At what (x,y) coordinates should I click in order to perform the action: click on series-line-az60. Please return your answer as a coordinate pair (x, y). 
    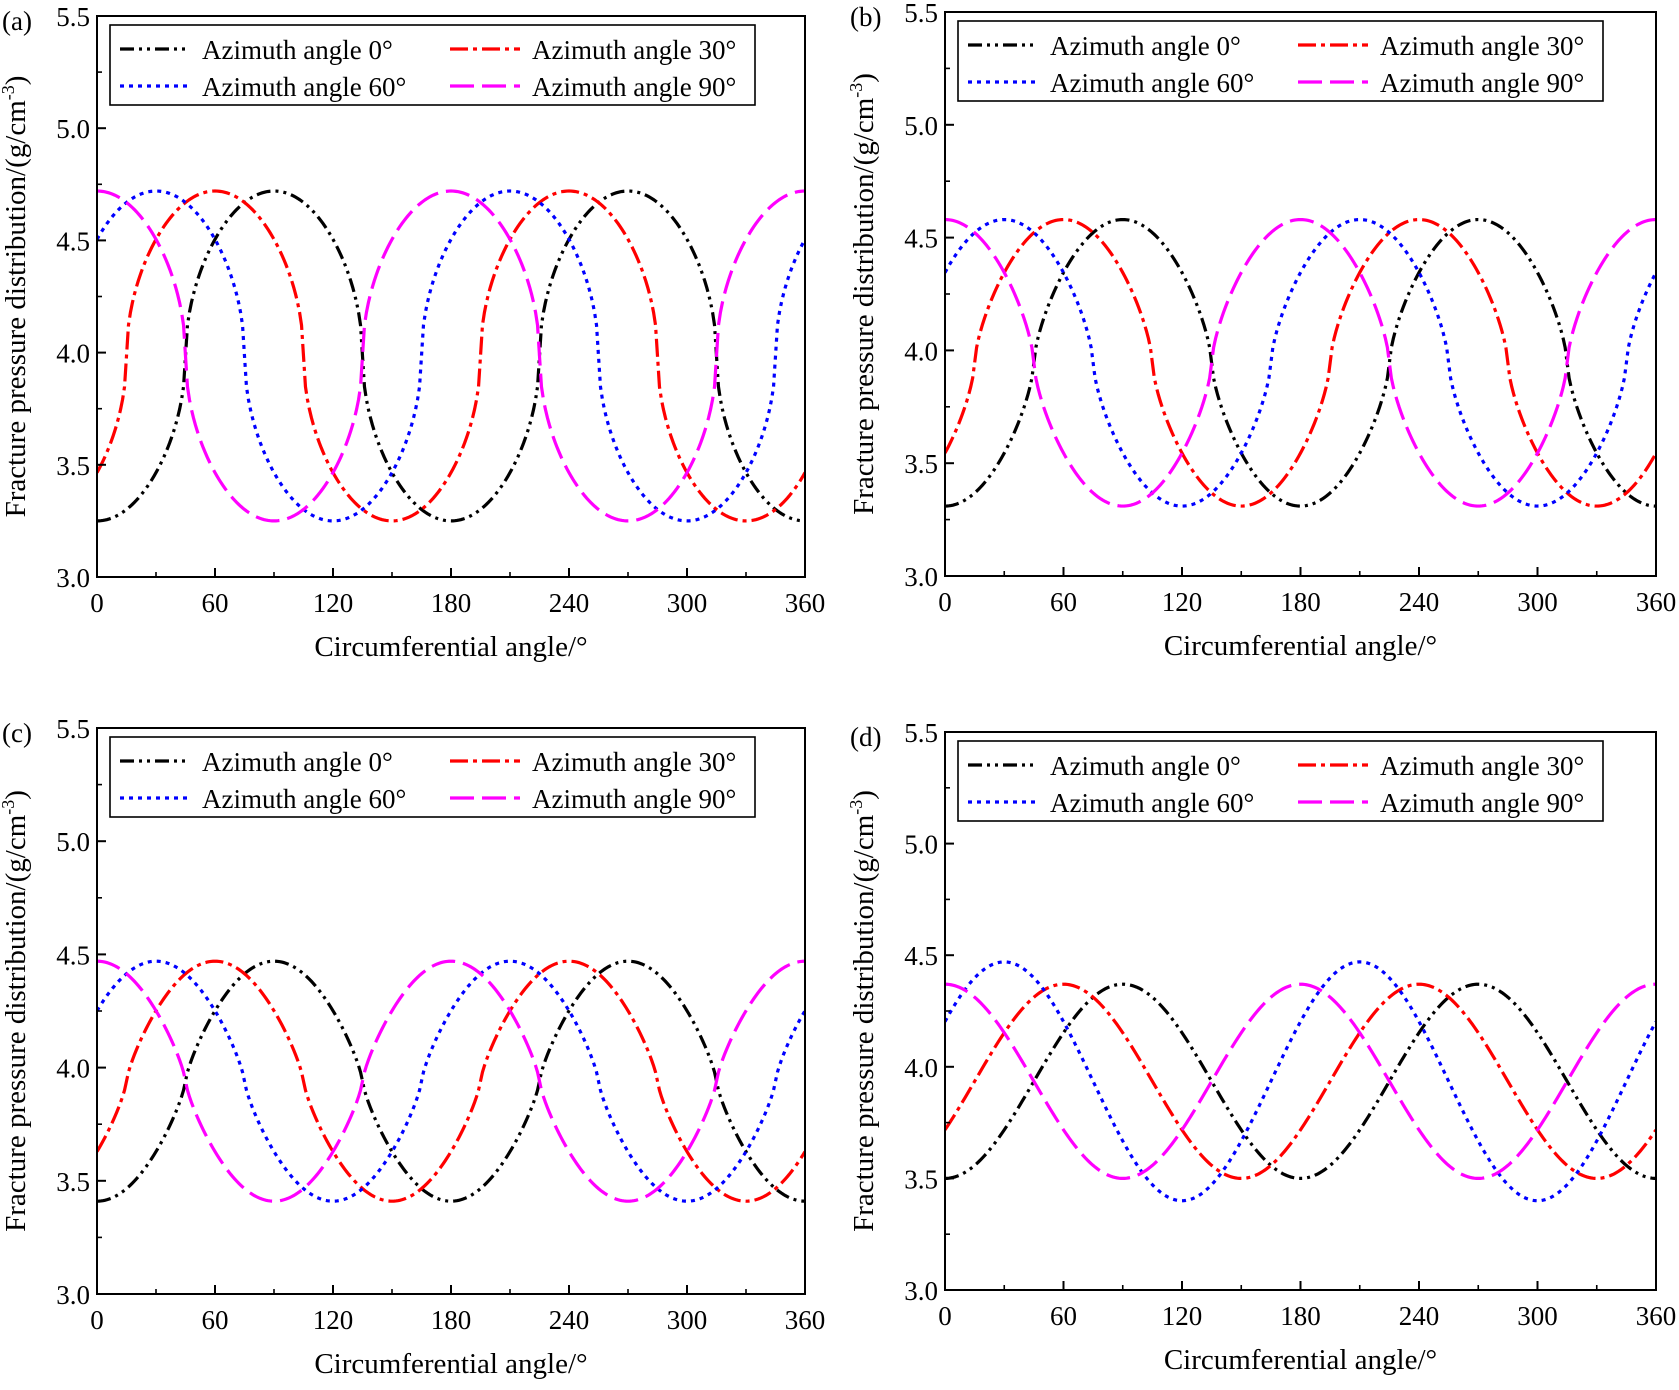
    Looking at the image, I should click on (451, 1081).